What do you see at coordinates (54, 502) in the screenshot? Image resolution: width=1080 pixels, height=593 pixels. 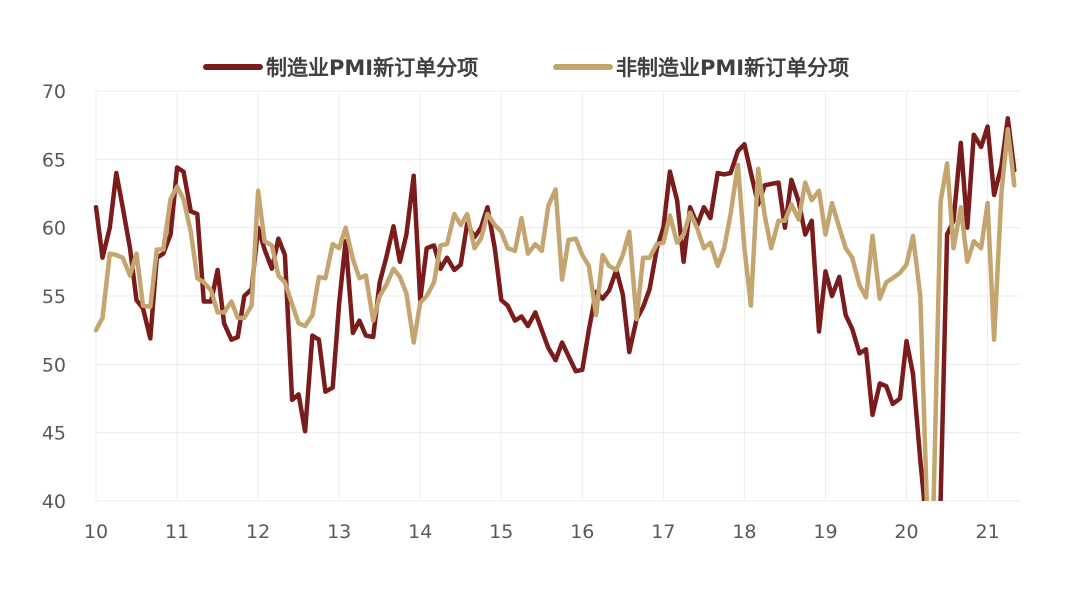 I see `y-tick-label: 40` at bounding box center [54, 502].